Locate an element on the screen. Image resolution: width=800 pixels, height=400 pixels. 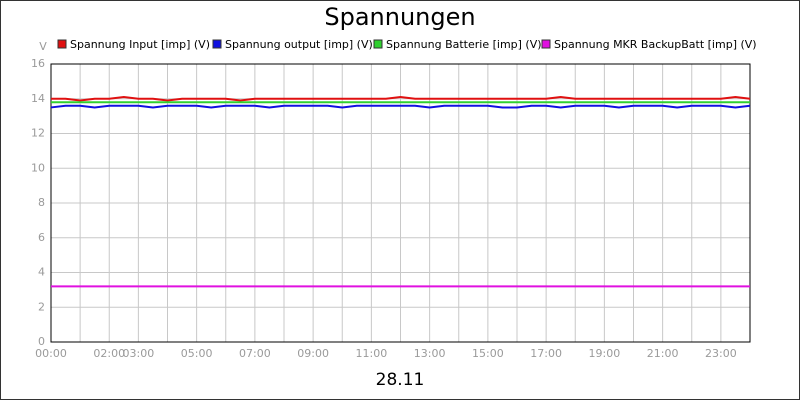
x-tick-label: 17:00 is located at coordinates (546, 353).